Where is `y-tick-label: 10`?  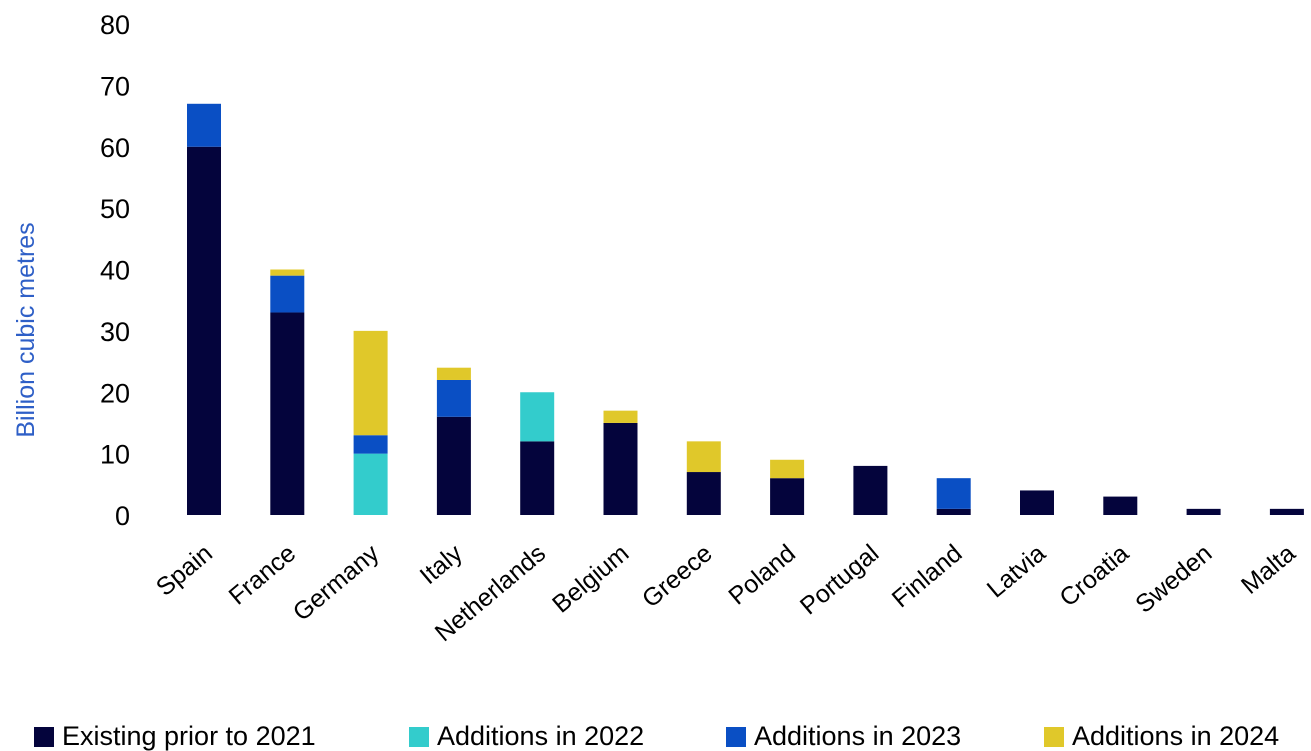
y-tick-label: 10 is located at coordinates (115, 455).